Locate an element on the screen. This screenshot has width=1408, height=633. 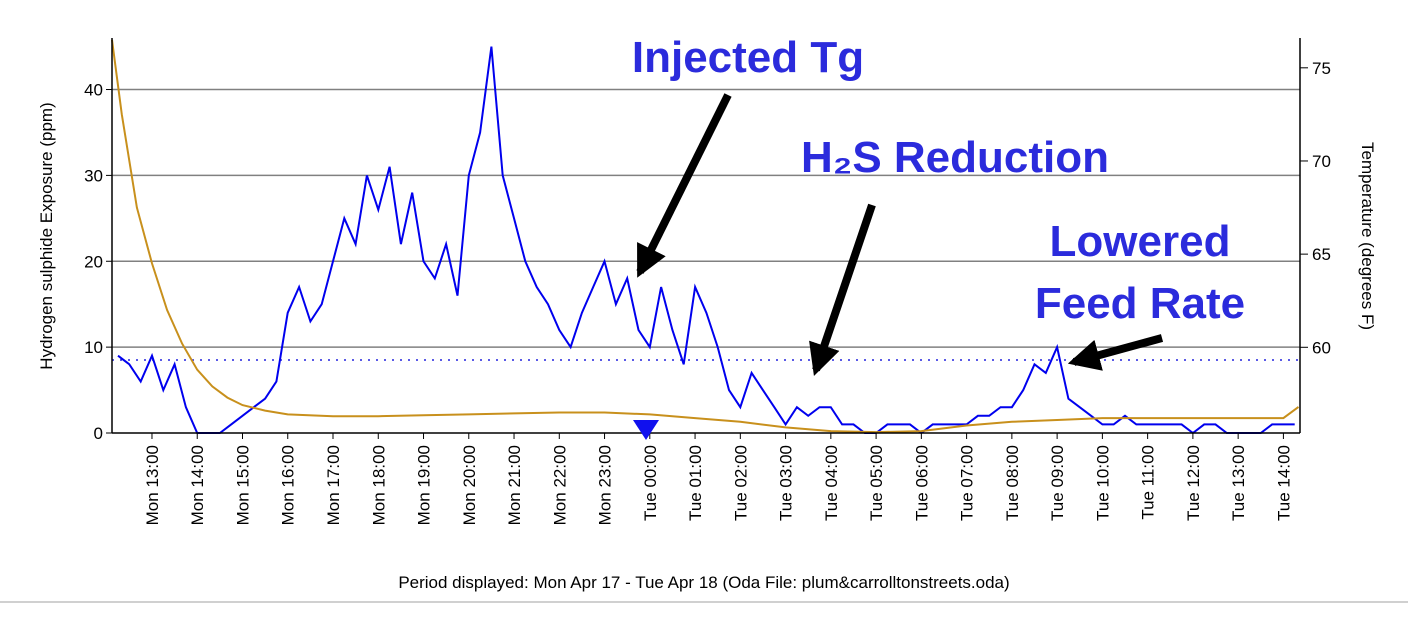
x-tick-label: Mon 13:00 is located at coordinates (152, 485).